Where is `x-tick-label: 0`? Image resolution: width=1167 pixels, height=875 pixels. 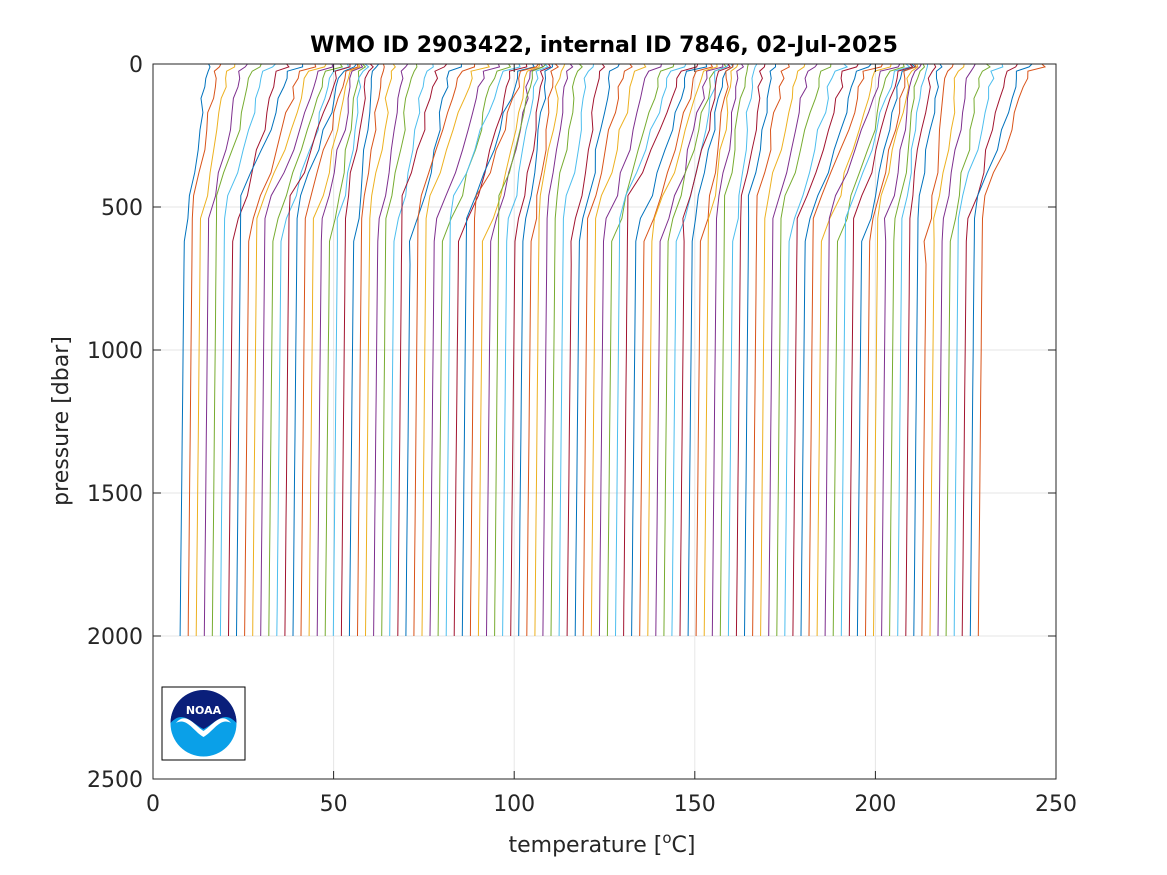
x-tick-label: 0 is located at coordinates (153, 804).